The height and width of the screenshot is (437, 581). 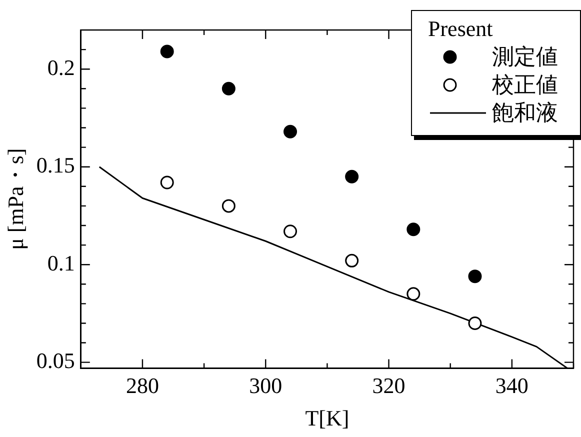 I want to click on legend-title: Present, so click(x=461, y=29).